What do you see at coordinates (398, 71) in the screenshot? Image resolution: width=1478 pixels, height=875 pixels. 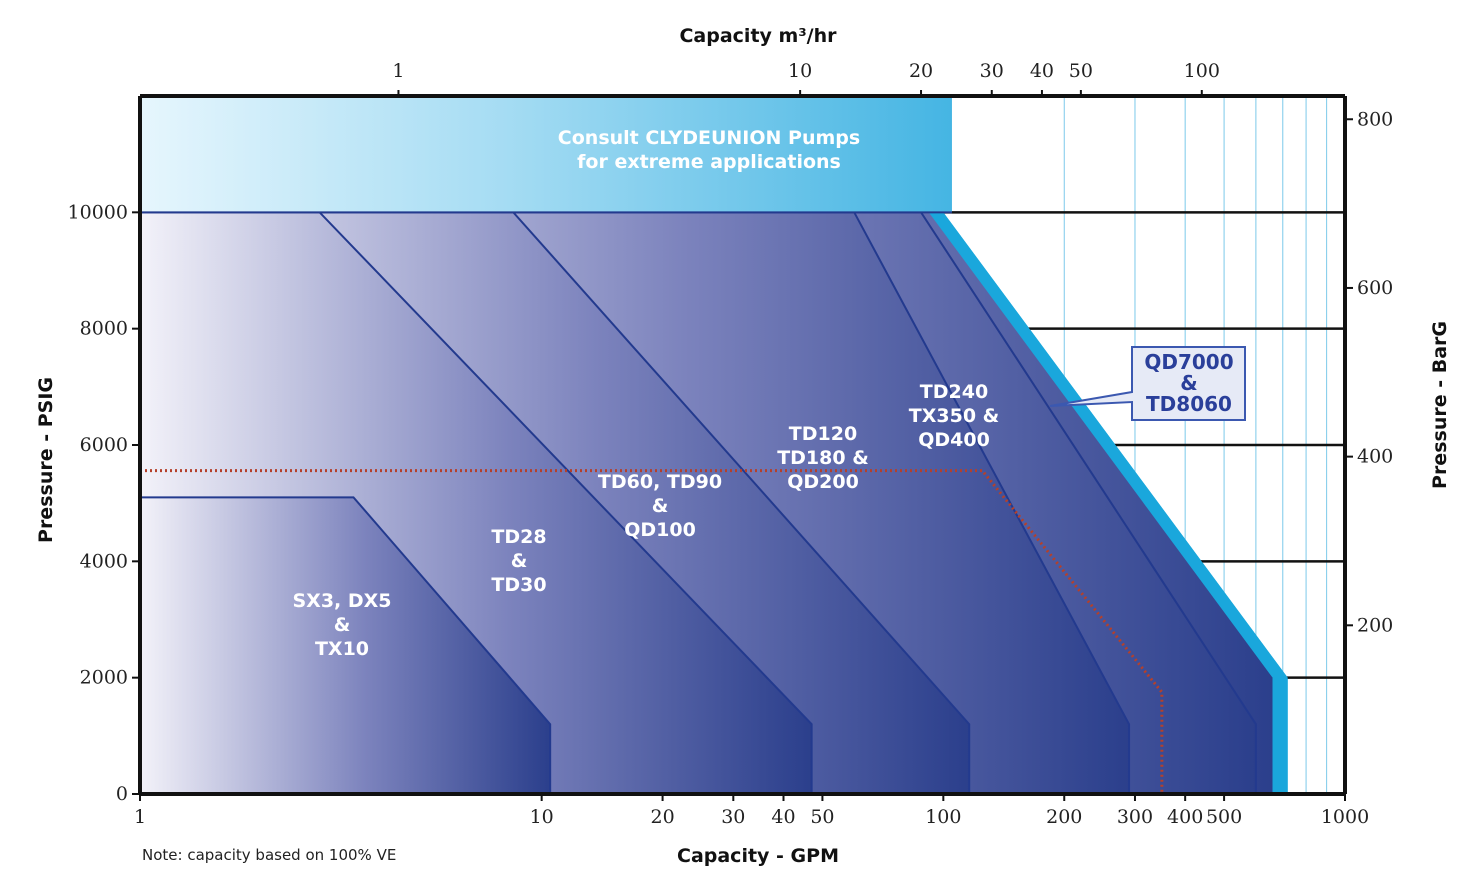 I see `top-tick-label: 1` at bounding box center [398, 71].